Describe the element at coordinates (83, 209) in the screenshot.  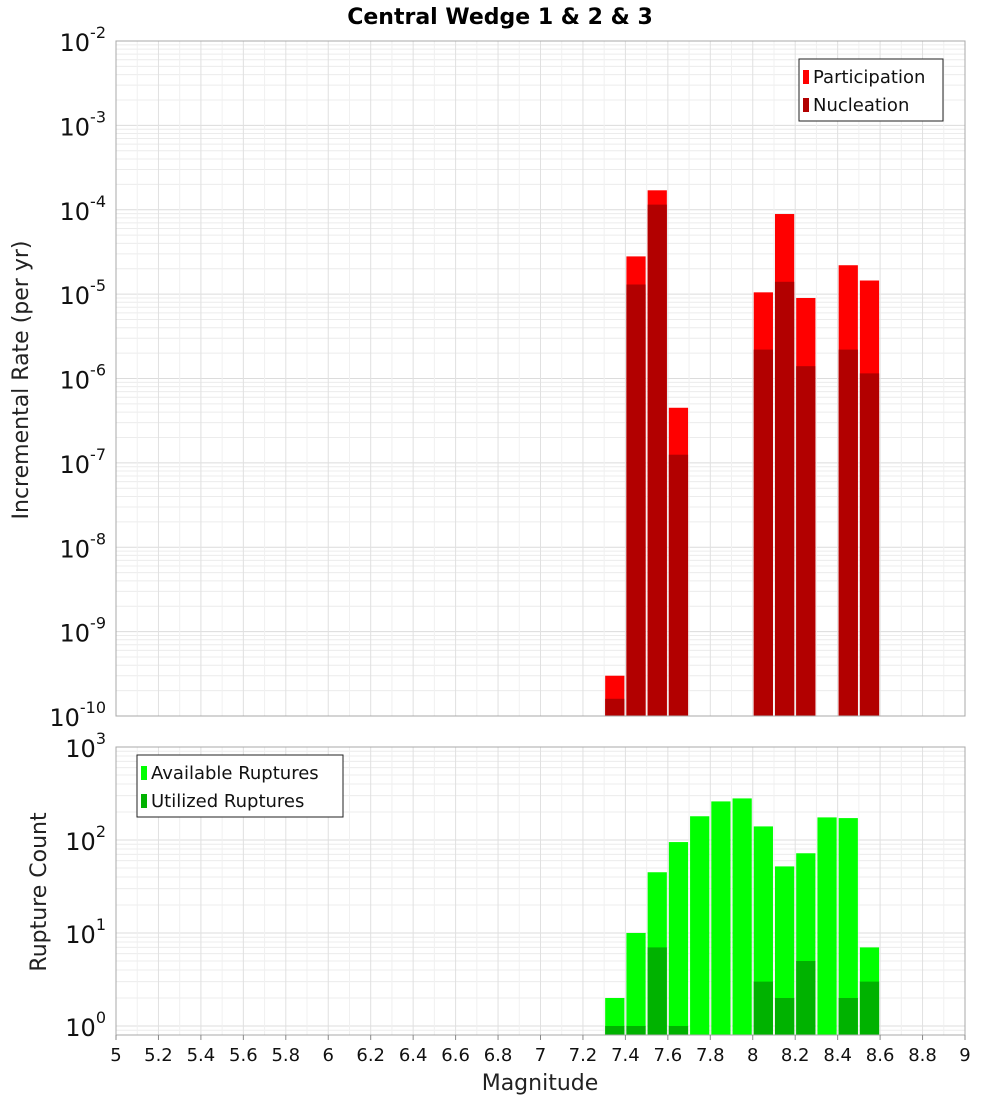
I see `y-tick-label: 10⁻⁴` at that location.